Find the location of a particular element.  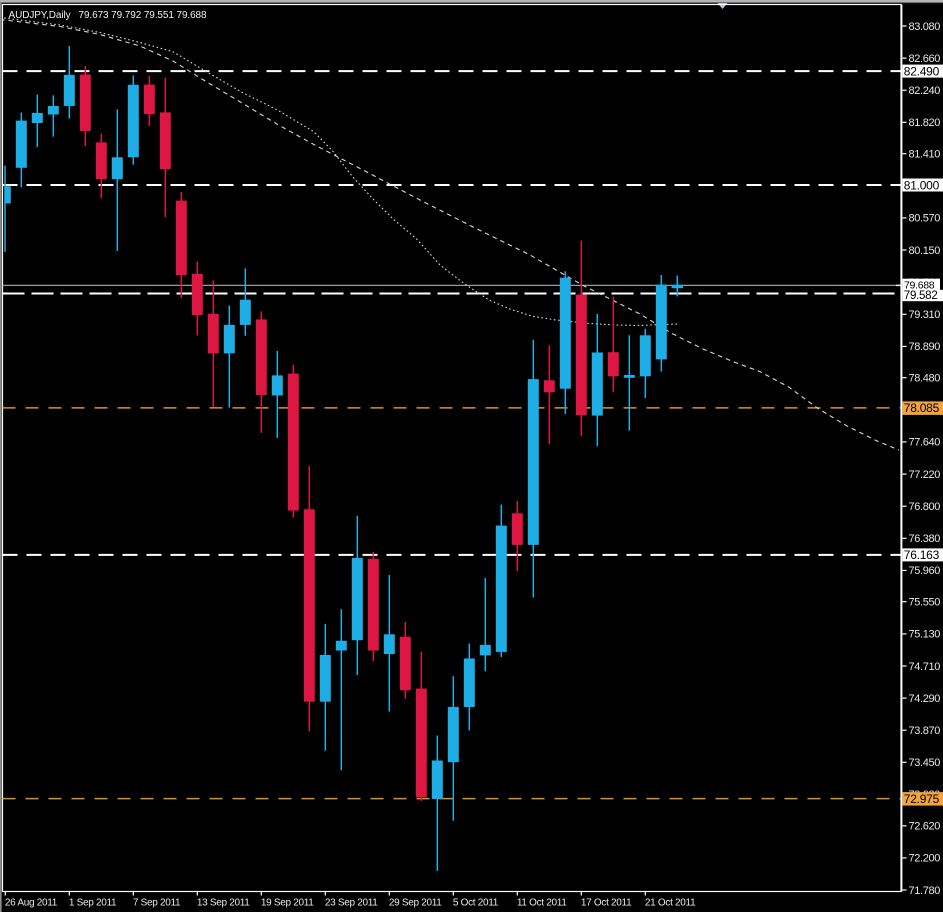

svg-text: 17 Oct 2011 is located at coordinates (606, 903).